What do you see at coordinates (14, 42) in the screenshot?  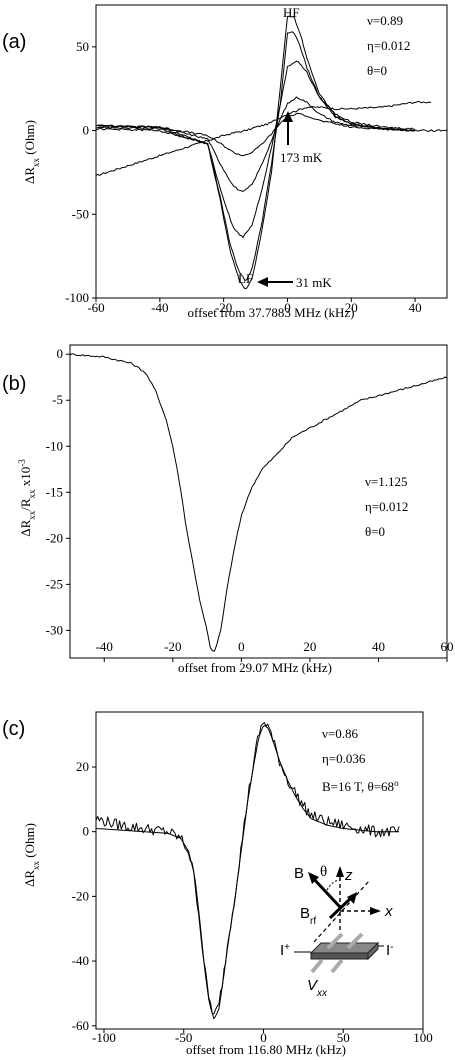 I see `panel-label-a: (a)` at bounding box center [14, 42].